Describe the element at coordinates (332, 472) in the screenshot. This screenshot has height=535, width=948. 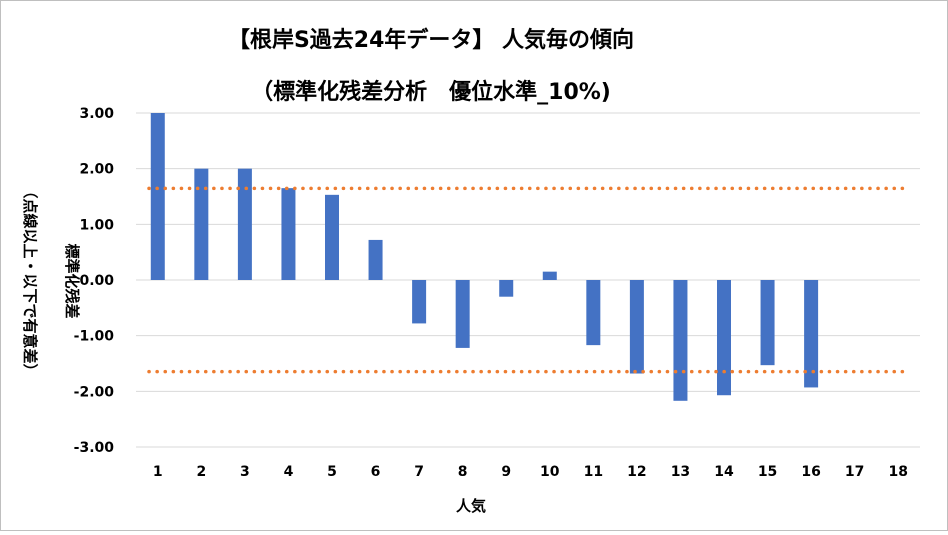
I see `x-tick-label: 5` at that location.